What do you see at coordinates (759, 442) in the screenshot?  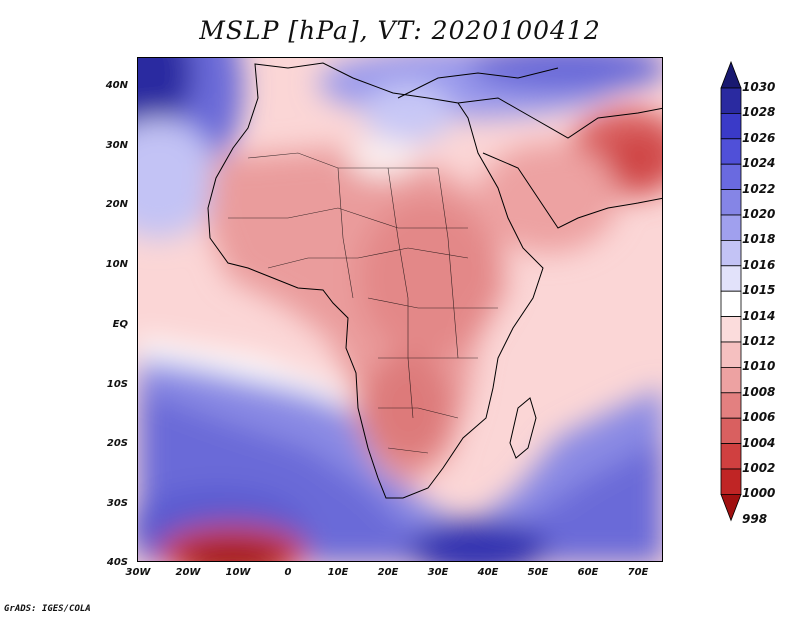 I see `colorbar-label: 1004` at bounding box center [759, 442].